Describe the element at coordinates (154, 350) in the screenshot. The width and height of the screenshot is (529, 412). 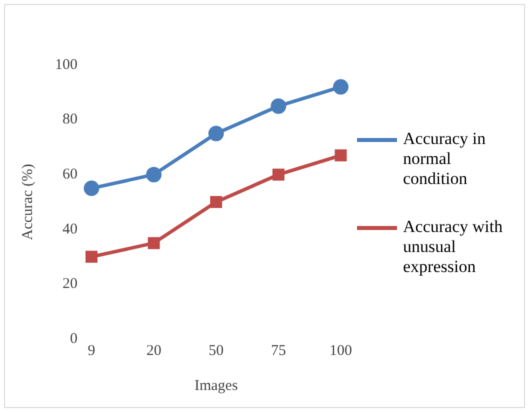
I see `x-tick-label: 20` at that location.